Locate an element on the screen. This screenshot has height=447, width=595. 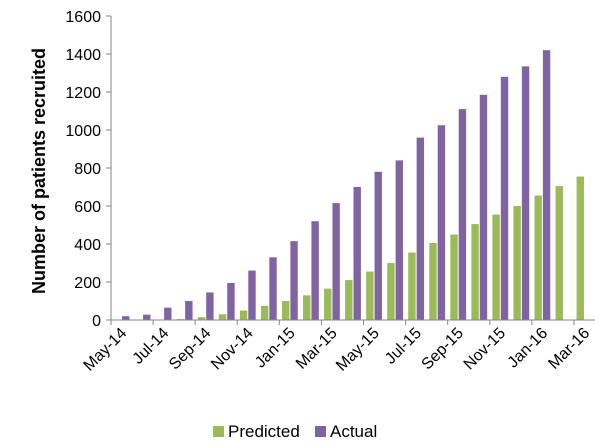
legend-swatch-predicted is located at coordinates (218, 431).